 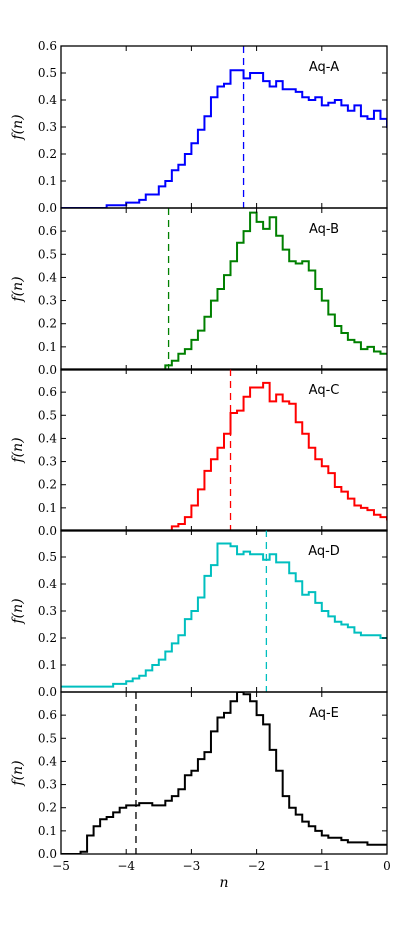 I want to click on panel-label: Aq-C, so click(x=324, y=390).